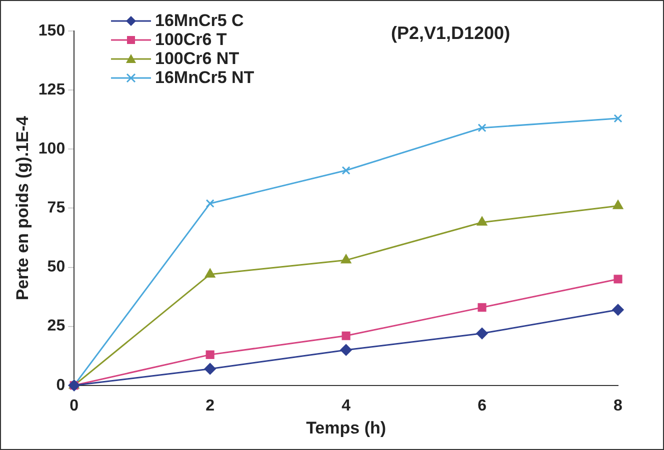 The width and height of the screenshot is (664, 450). Describe the element at coordinates (197, 58) in the screenshot. I see `legend-label: 100Cr6 NT` at that location.